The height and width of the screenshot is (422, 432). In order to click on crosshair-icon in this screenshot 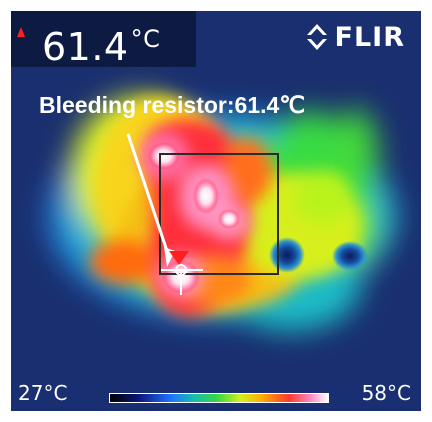, I will do `click(182, 279)`.